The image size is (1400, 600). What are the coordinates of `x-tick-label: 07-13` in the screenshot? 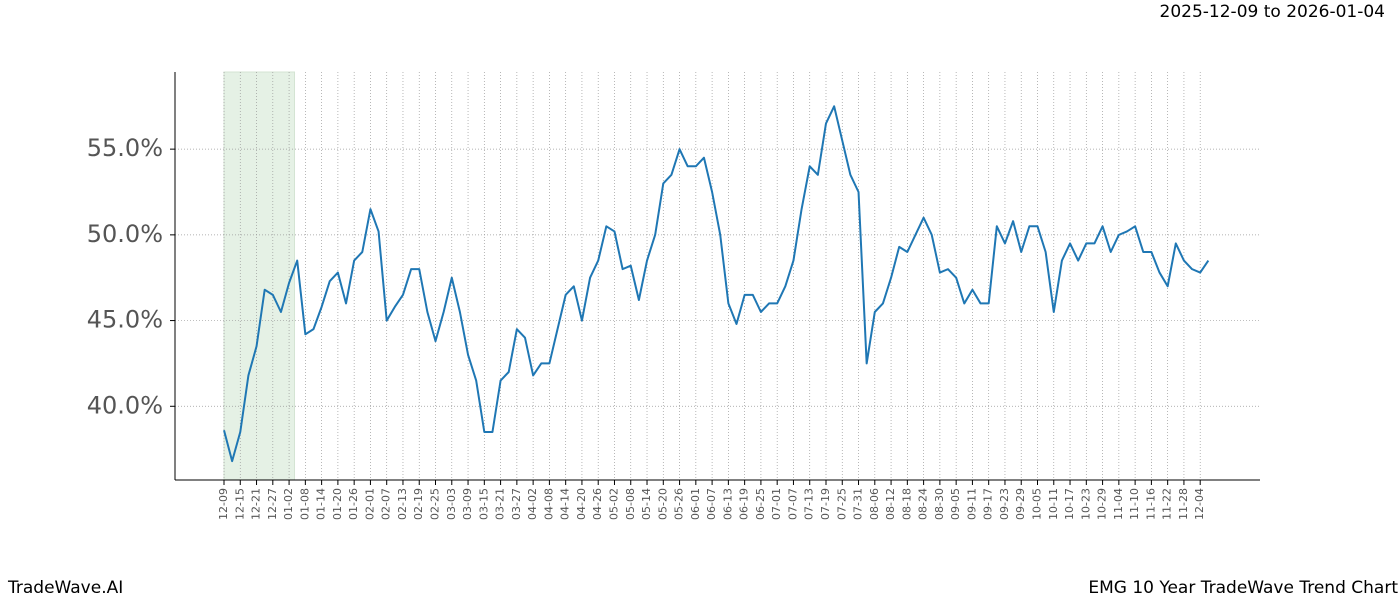 It's located at (809, 504).